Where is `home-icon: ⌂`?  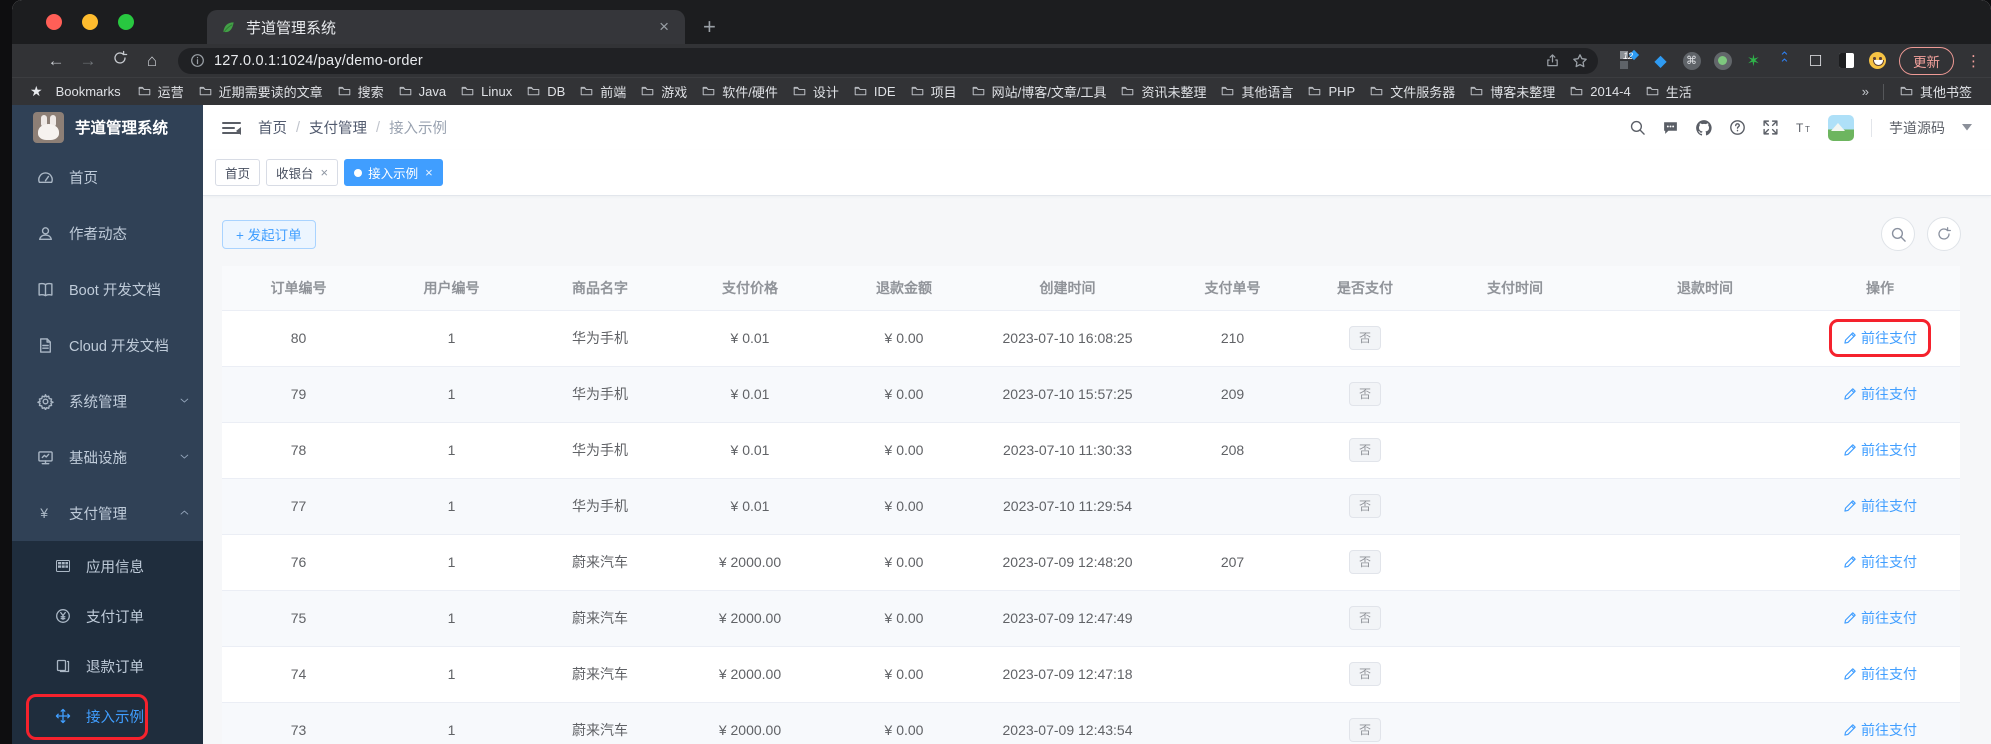 home-icon: ⌂ is located at coordinates (152, 60).